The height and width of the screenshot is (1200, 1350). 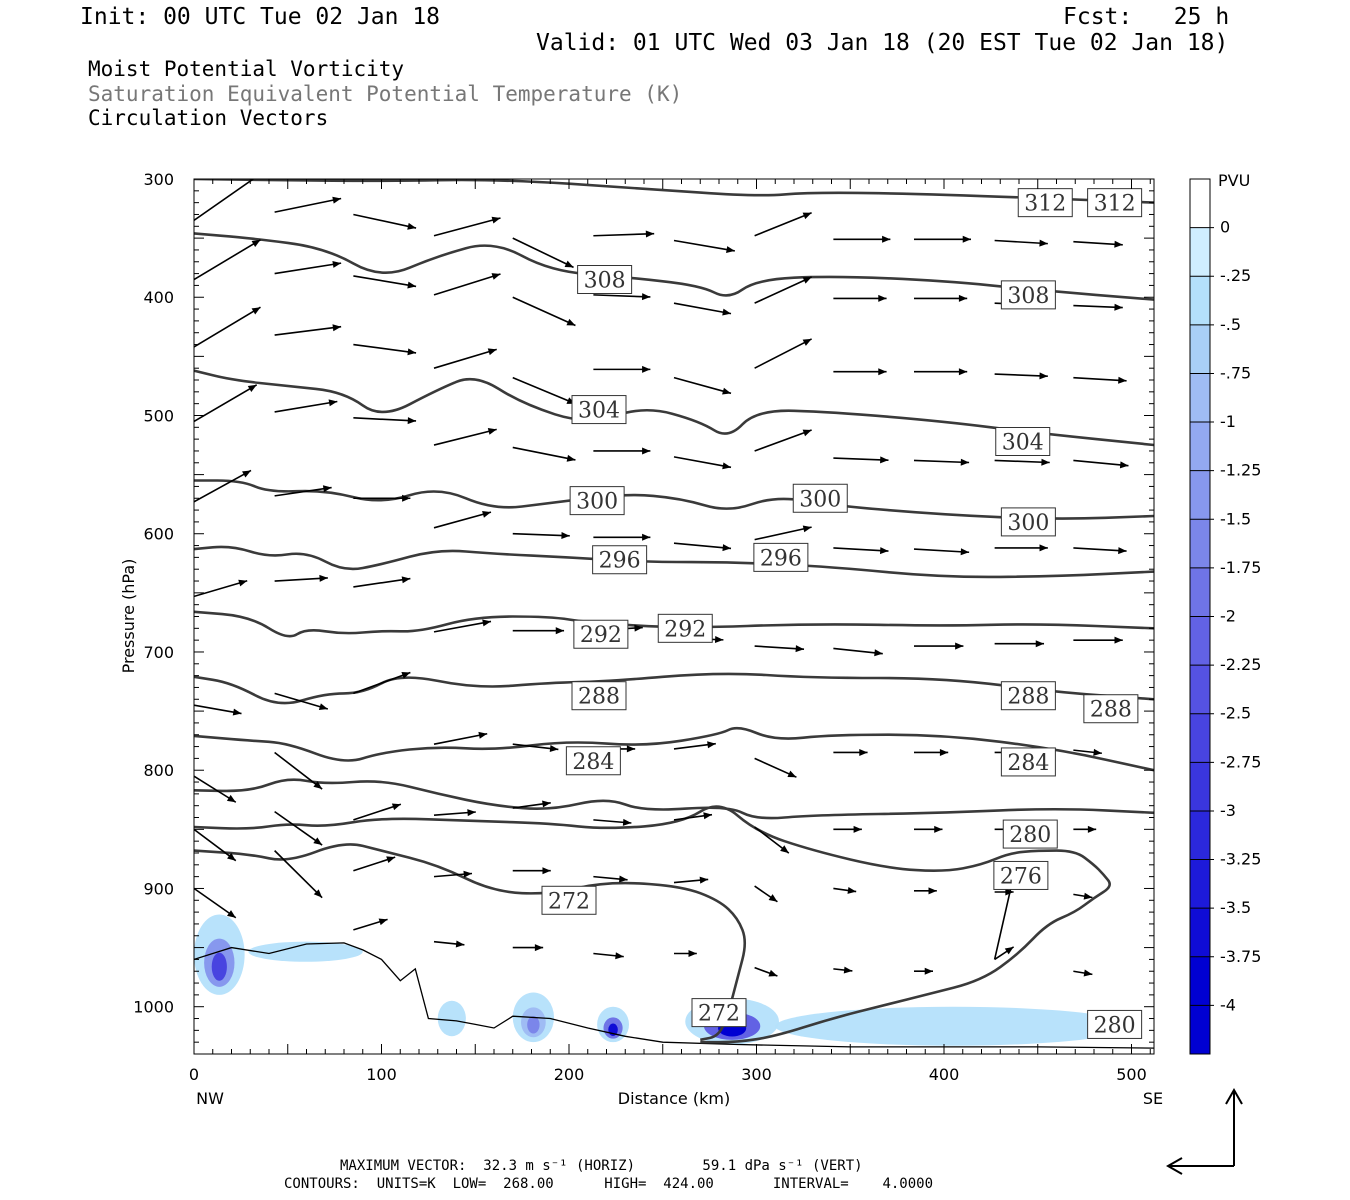 I want to click on x-axis-right-end-label: SE, so click(x=1153, y=1098).